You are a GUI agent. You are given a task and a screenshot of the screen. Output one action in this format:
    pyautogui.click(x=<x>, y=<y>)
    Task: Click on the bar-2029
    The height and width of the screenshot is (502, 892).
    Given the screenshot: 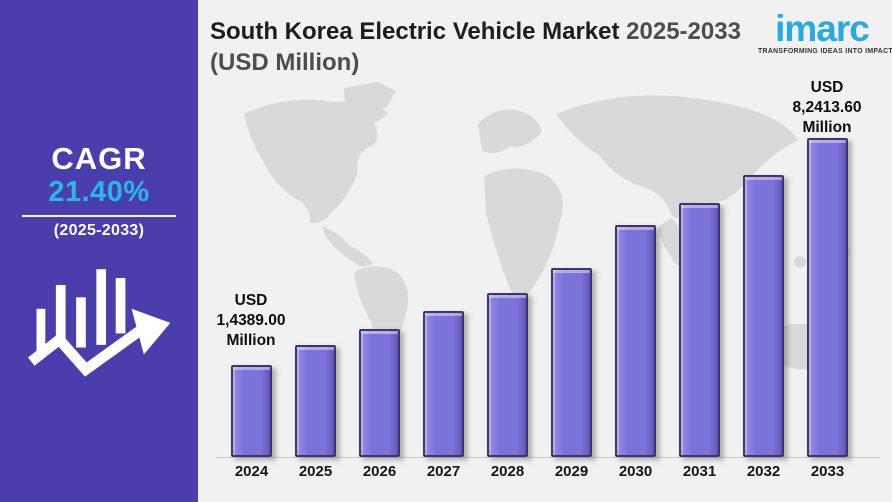 What is the action you would take?
    pyautogui.click(x=571, y=362)
    